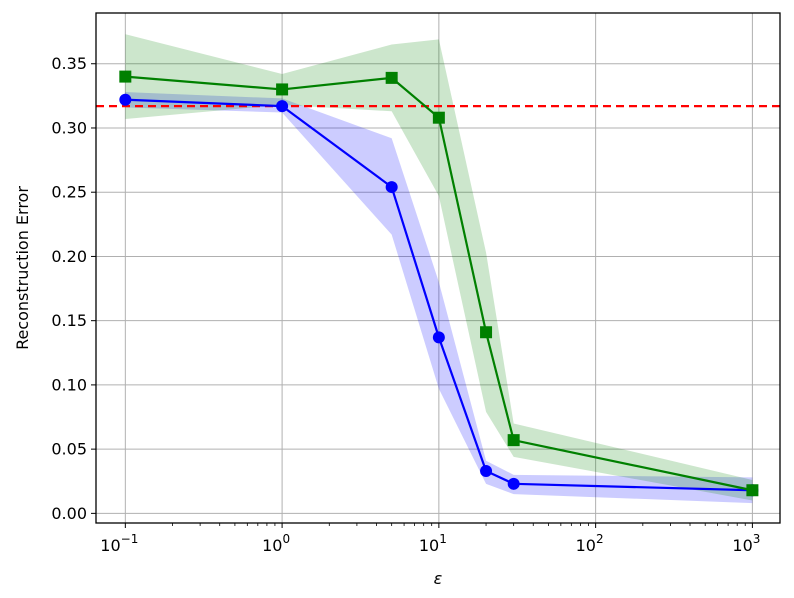 The image size is (794, 598). I want to click on y-tick-label: 0.05, so click(69, 449).